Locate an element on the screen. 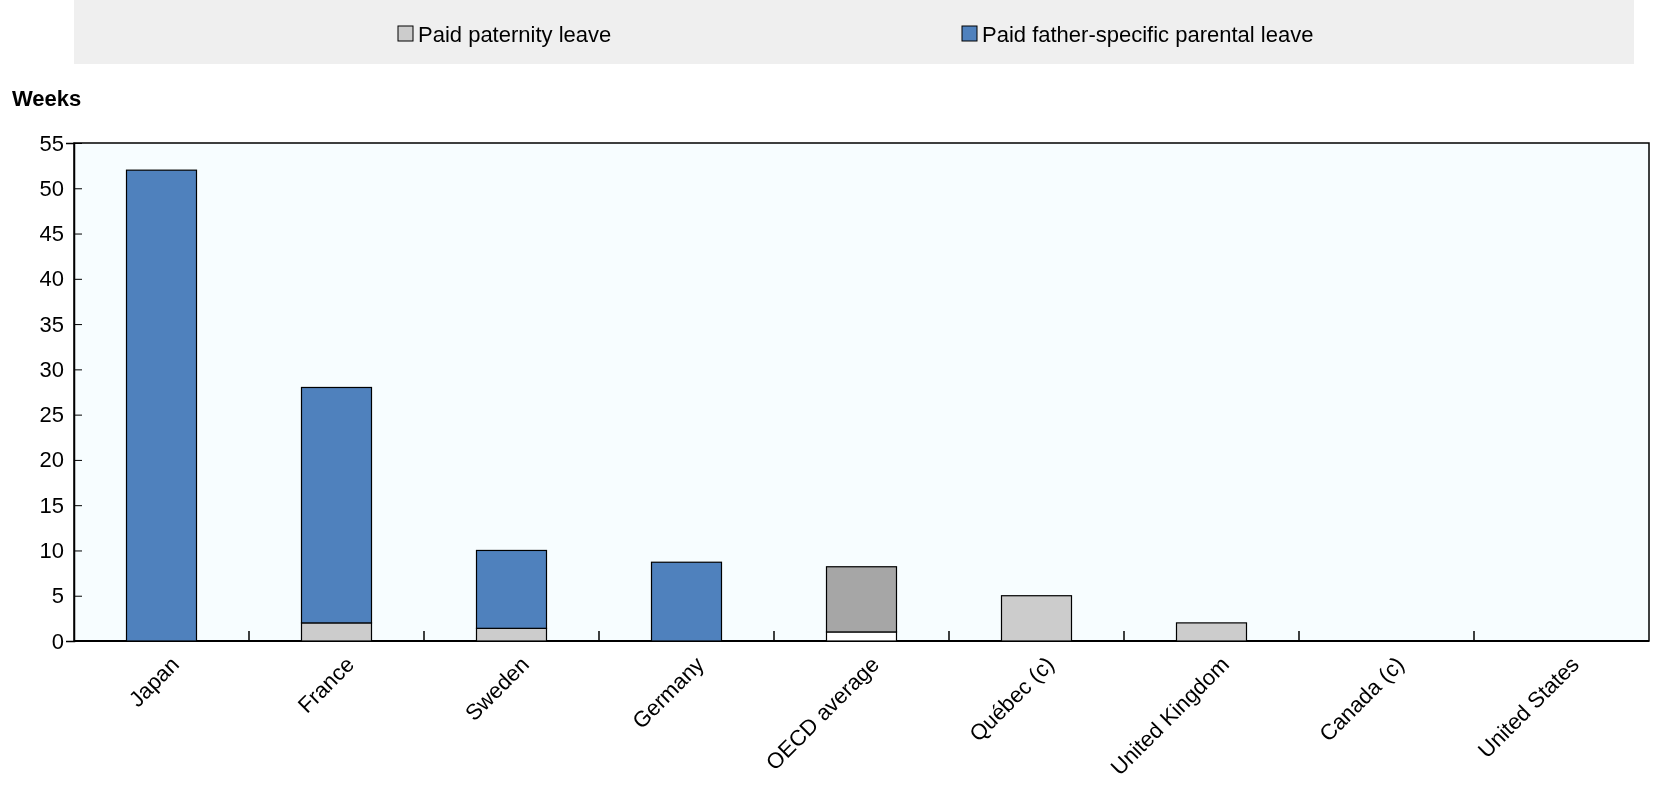  y-tick-label: 20 is located at coordinates (51, 460).